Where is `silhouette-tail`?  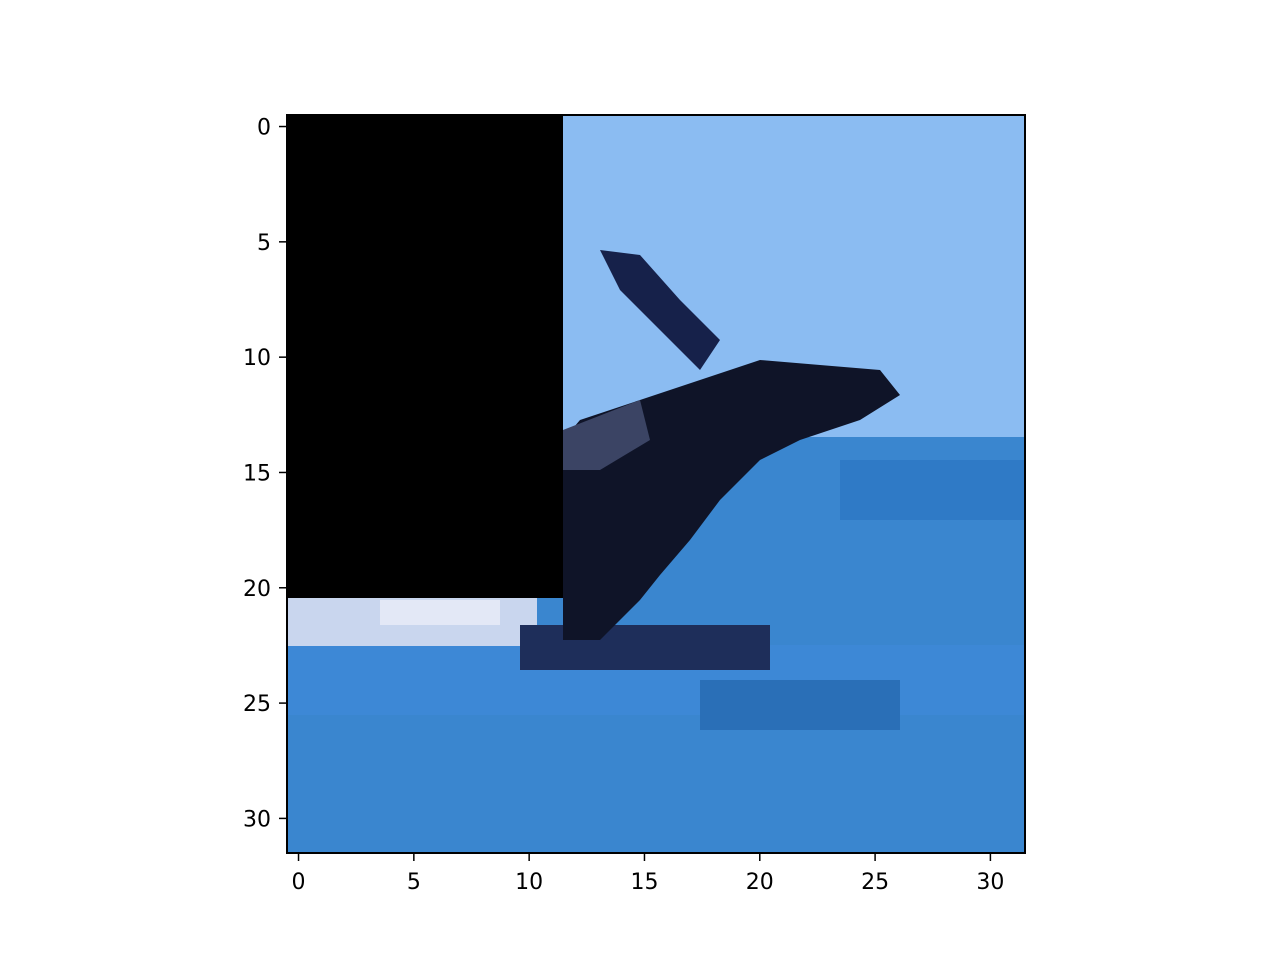 silhouette-tail is located at coordinates (606, 435).